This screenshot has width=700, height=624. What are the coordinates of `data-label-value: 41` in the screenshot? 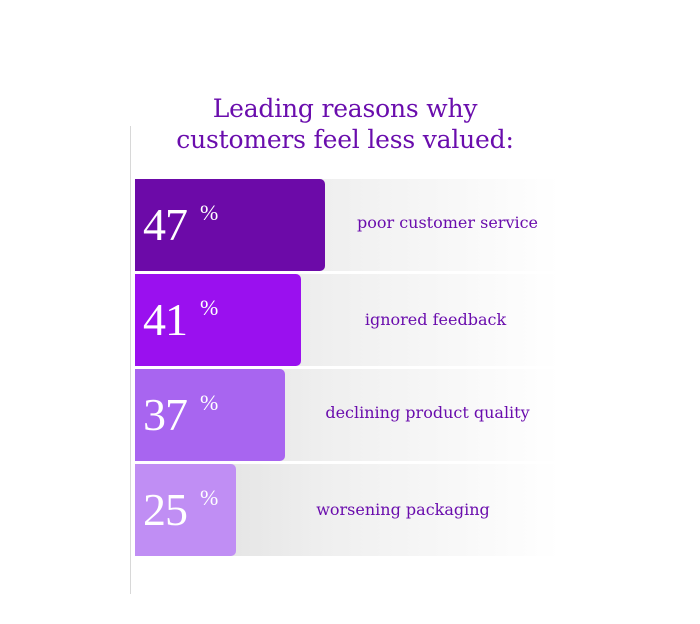 It's located at (165, 319).